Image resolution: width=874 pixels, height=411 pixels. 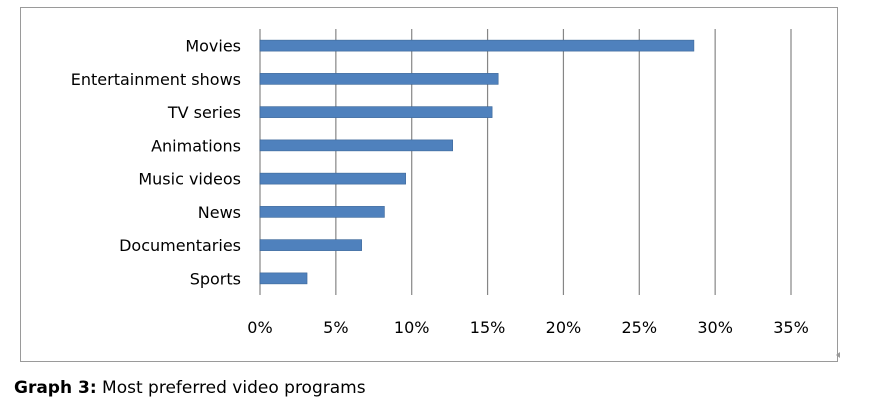 What do you see at coordinates (640, 327) in the screenshot?
I see `x-tick-label: 25%` at bounding box center [640, 327].